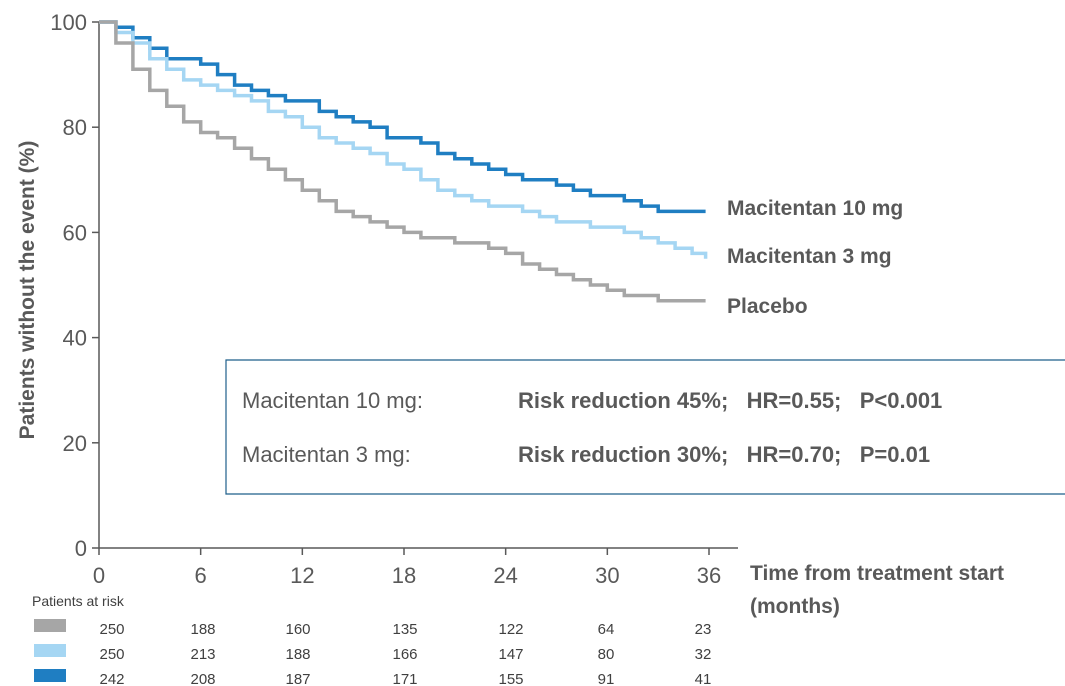 This screenshot has width=1065, height=686. What do you see at coordinates (75, 443) in the screenshot?
I see `y-tick-label-20: 20` at bounding box center [75, 443].